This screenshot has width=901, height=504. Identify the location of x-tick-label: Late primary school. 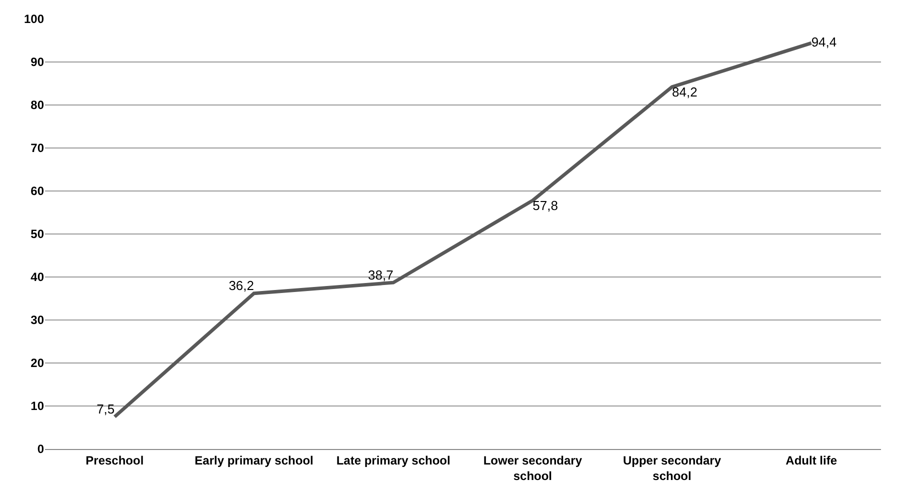
(393, 460).